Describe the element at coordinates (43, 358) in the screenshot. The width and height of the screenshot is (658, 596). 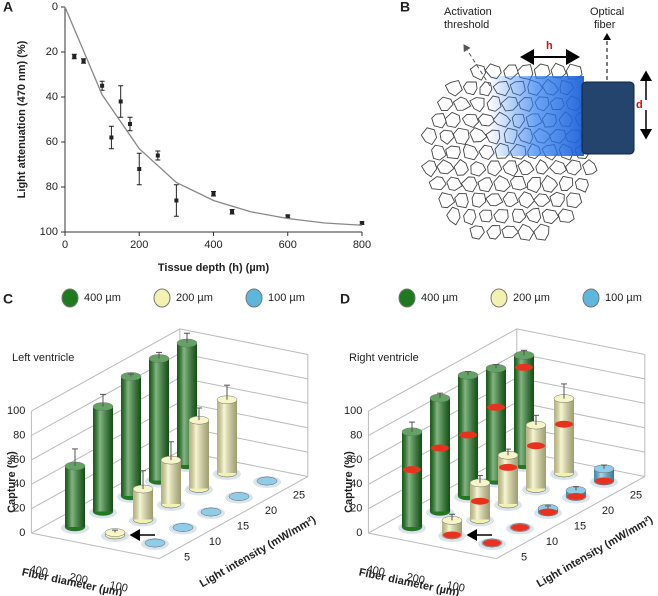
I see `subtitle: Left ventricle` at that location.